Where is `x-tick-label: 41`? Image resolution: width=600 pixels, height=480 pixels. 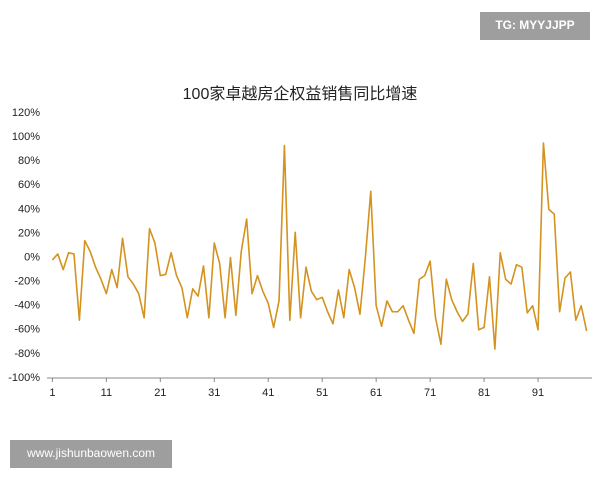 x-tick-label: 41 is located at coordinates (268, 393).